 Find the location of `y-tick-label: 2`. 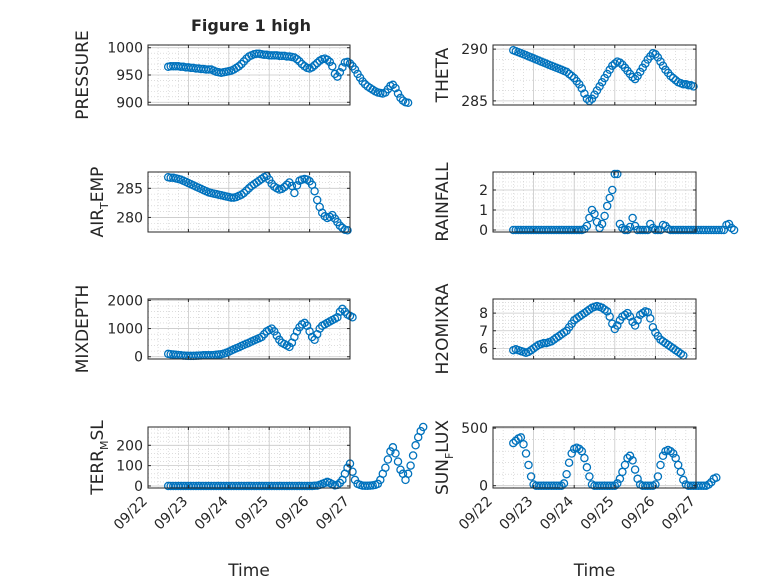

y-tick-label: 2 is located at coordinates (483, 191).